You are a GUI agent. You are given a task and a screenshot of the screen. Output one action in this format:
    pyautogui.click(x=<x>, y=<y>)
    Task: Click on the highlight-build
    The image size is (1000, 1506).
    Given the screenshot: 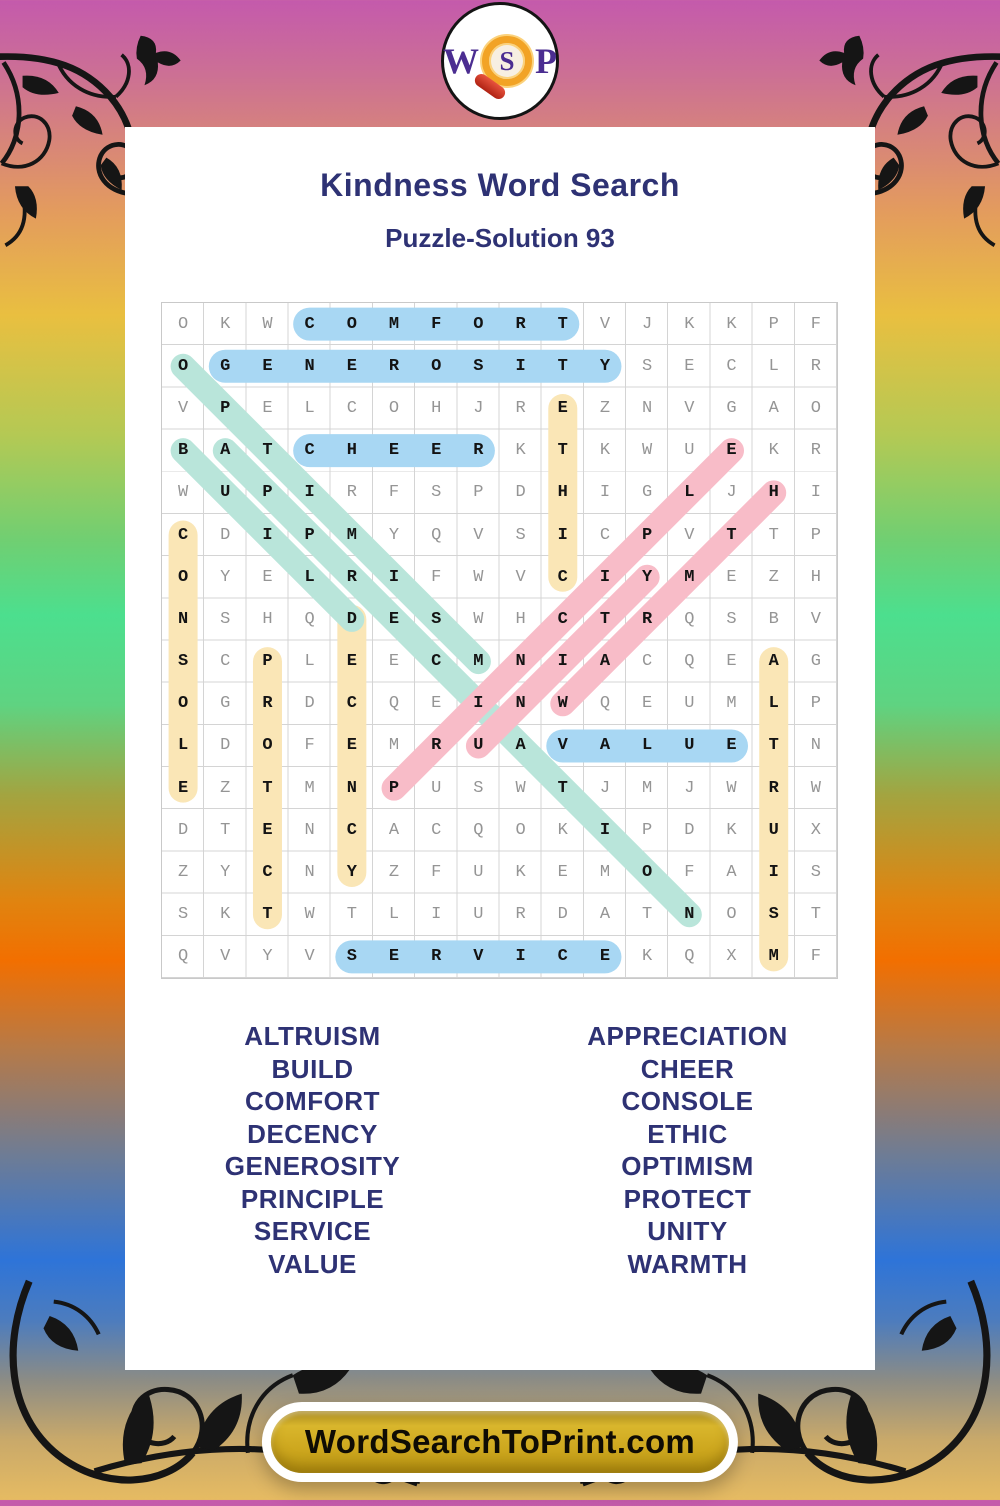 What is the action you would take?
    pyautogui.click(x=267, y=535)
    